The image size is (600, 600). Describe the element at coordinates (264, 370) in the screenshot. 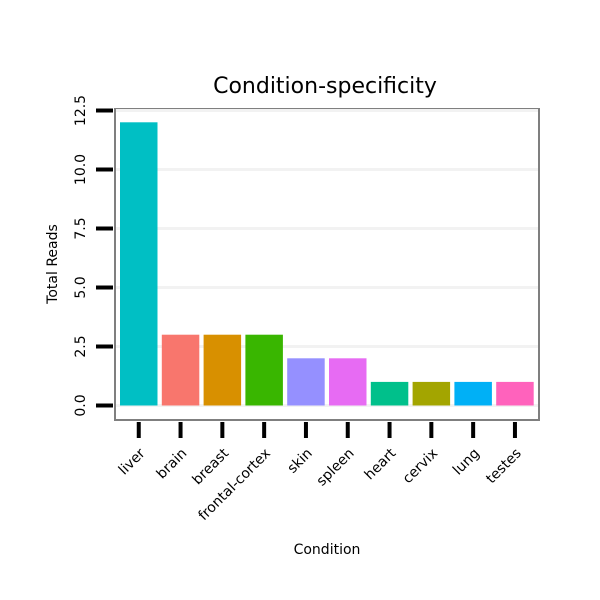

I see `bar-frontal-cortex` at that location.